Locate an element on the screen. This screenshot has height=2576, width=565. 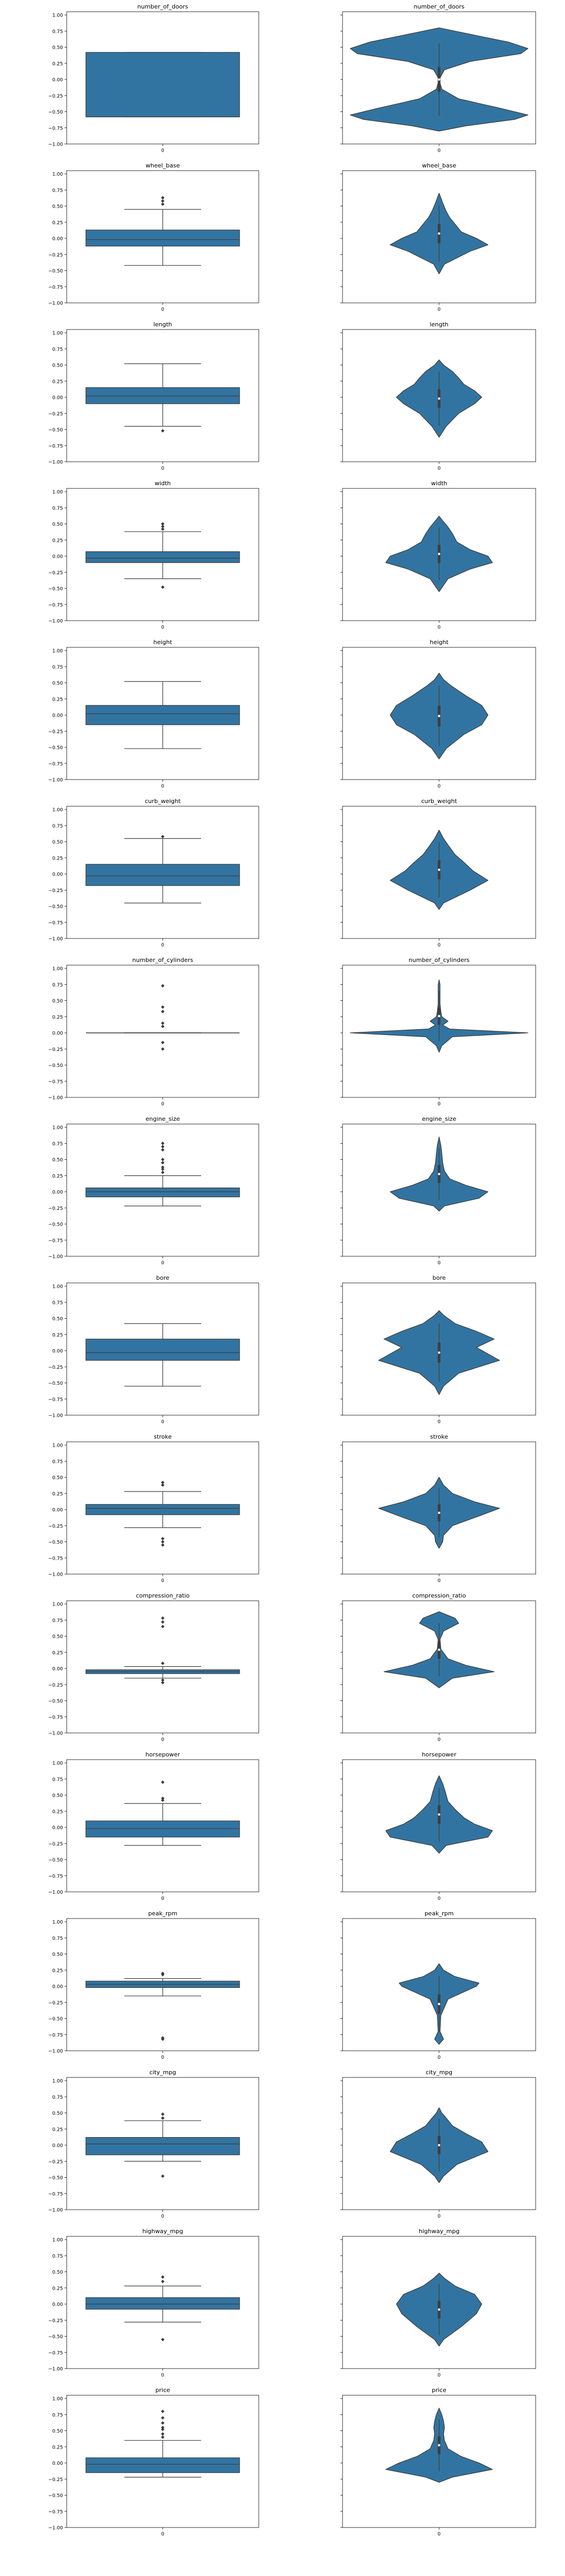
violinplot-width: width 0 is located at coordinates (438, 555).